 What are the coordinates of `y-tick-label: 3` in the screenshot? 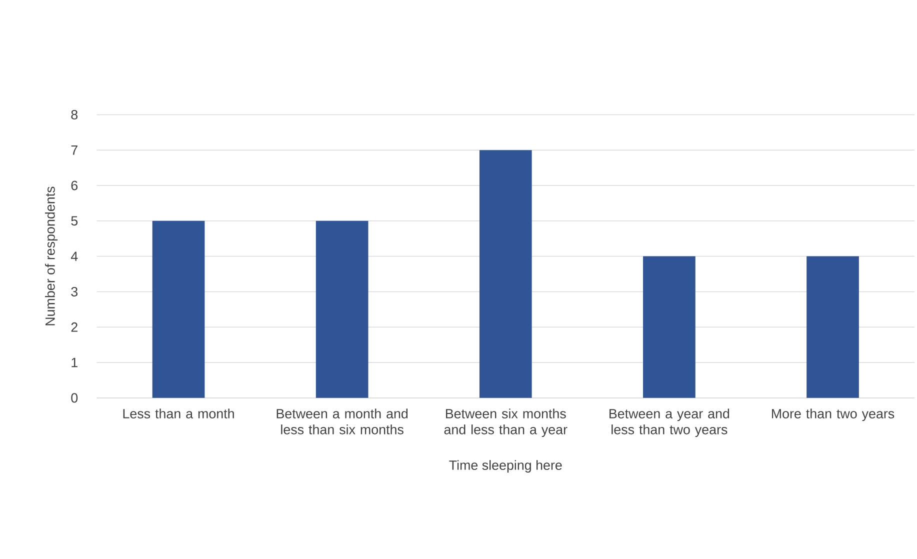 It's located at (74, 291).